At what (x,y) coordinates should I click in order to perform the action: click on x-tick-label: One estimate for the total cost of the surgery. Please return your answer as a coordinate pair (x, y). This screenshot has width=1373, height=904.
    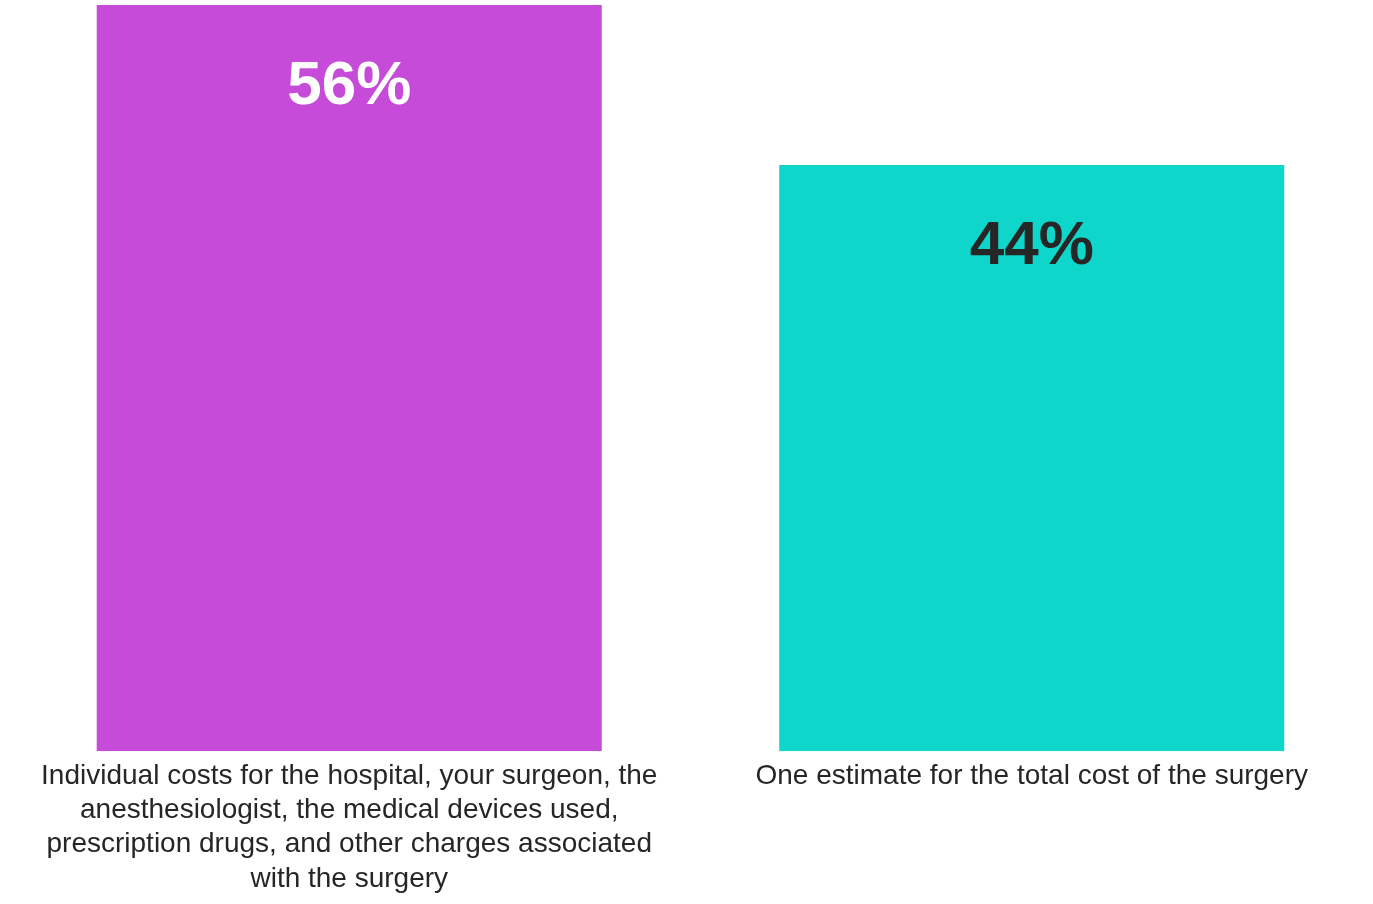
    Looking at the image, I should click on (1031, 775).